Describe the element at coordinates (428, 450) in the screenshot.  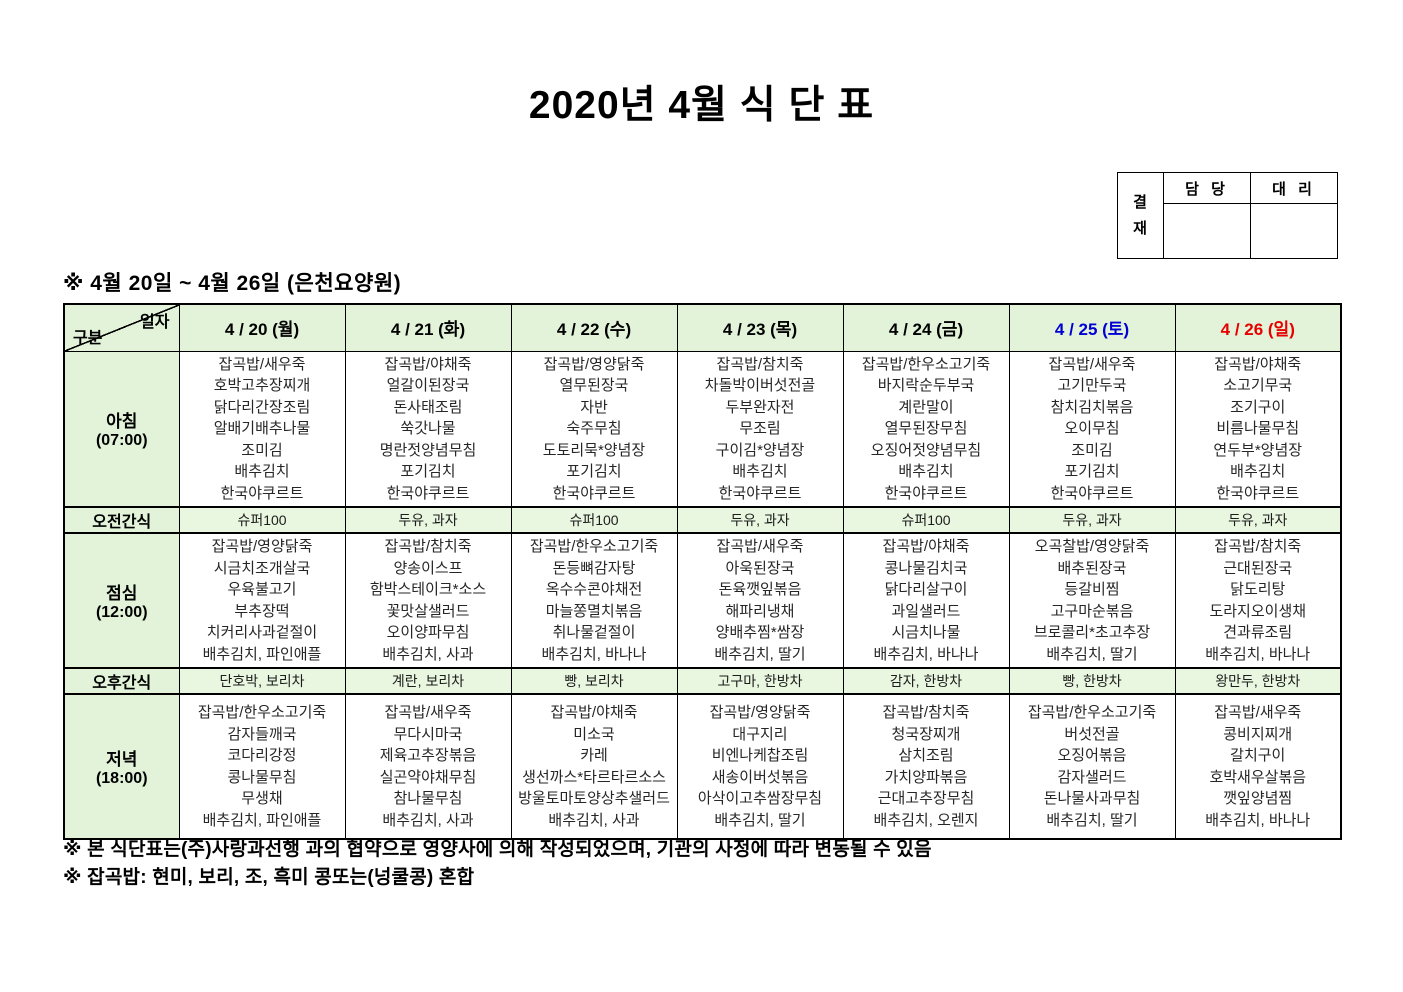
I see `menu-item: 명란젓양념무침` at that location.